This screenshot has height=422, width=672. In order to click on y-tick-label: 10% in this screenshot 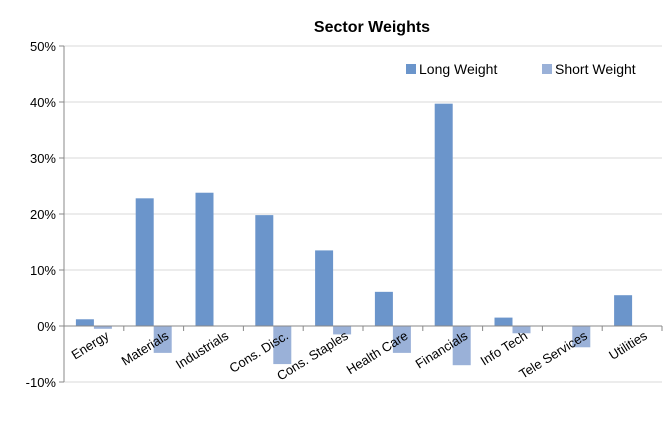, I will do `click(43, 270)`.